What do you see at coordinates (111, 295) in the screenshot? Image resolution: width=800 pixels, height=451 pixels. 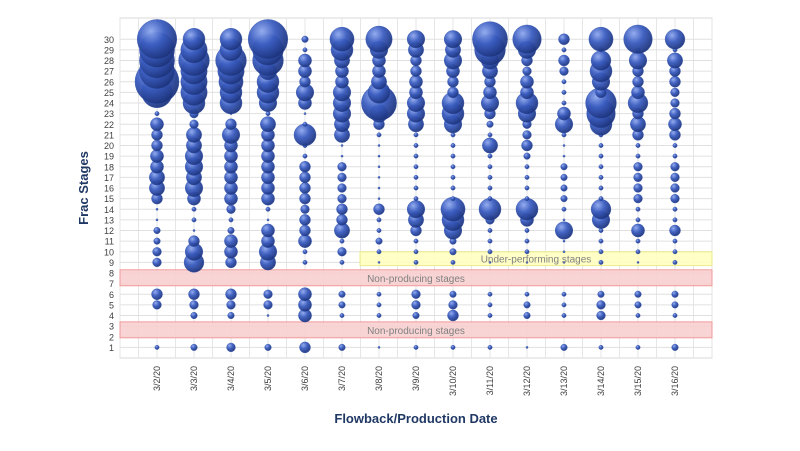 I see `y-tick-label: 6` at bounding box center [111, 295].